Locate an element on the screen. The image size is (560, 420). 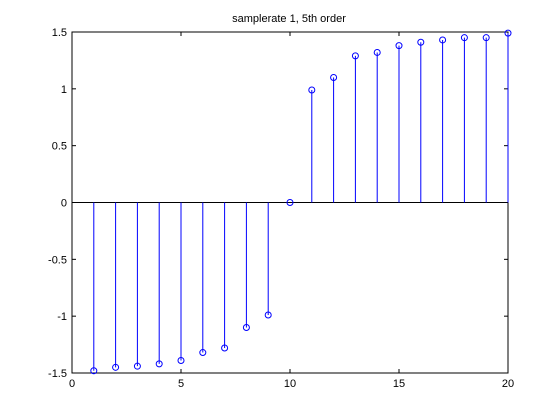
y-tick-label: -0.5 is located at coordinates (57, 260).